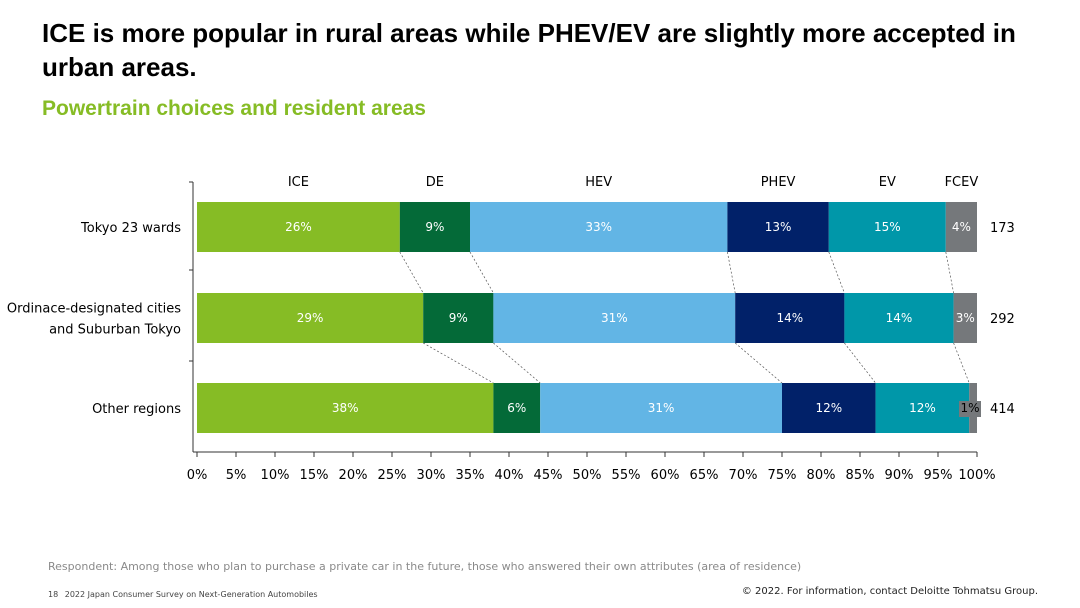 The image size is (1080, 608). I want to click on data-label: 15%, so click(887, 227).